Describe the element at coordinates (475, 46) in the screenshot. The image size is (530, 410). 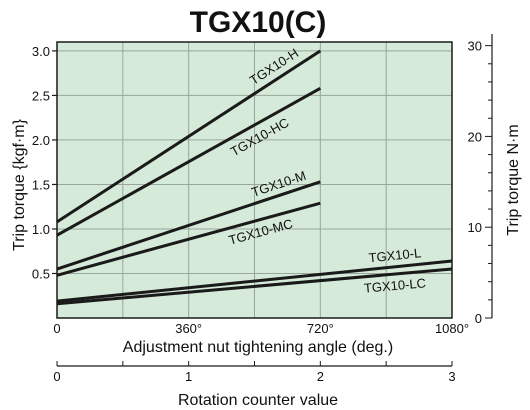
I see `y-right-tick-label: 30` at that location.